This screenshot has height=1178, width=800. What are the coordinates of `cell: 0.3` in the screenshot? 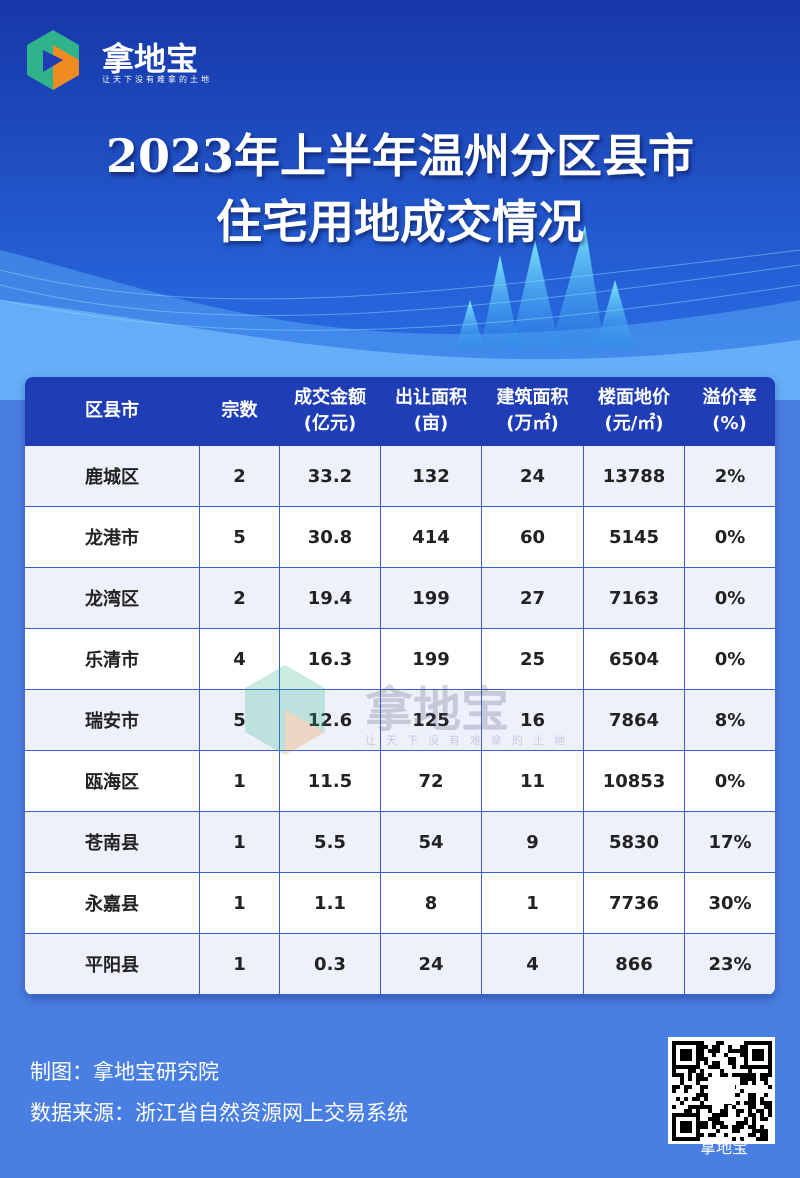 It's located at (330, 964).